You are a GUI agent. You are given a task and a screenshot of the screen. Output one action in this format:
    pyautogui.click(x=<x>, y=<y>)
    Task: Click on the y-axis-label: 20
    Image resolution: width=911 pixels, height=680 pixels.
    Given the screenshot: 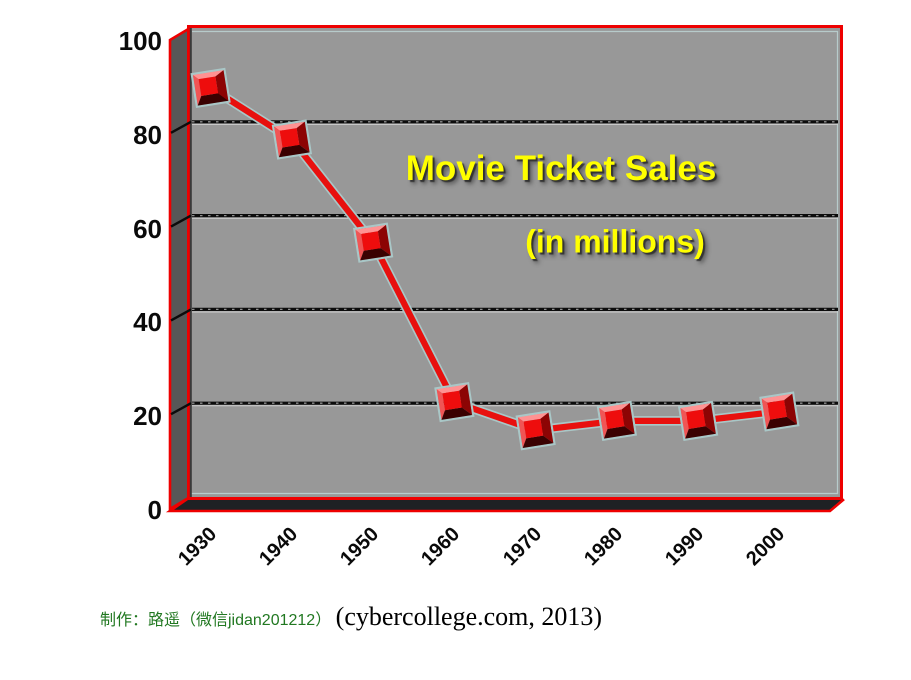 What is the action you would take?
    pyautogui.click(x=147, y=416)
    